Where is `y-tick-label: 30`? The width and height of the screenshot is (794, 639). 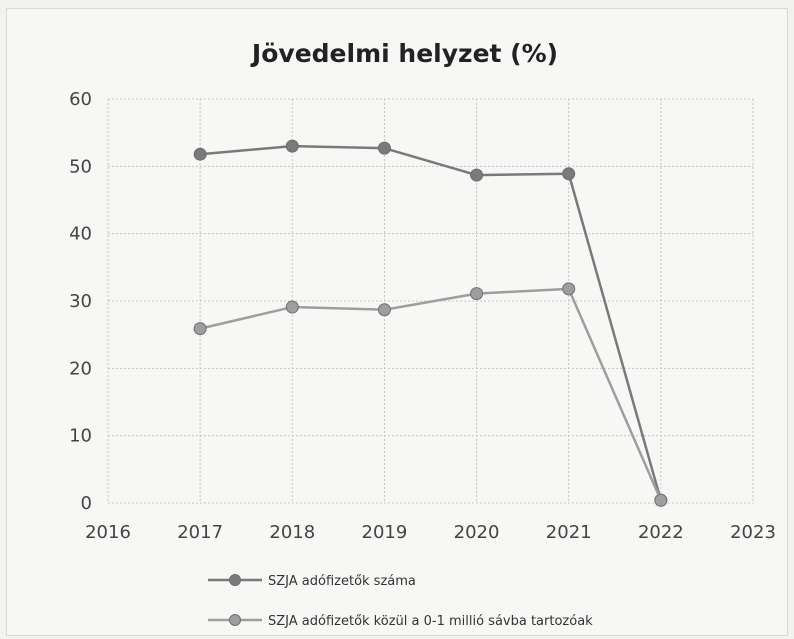
y-tick-label: 30 is located at coordinates (80, 301).